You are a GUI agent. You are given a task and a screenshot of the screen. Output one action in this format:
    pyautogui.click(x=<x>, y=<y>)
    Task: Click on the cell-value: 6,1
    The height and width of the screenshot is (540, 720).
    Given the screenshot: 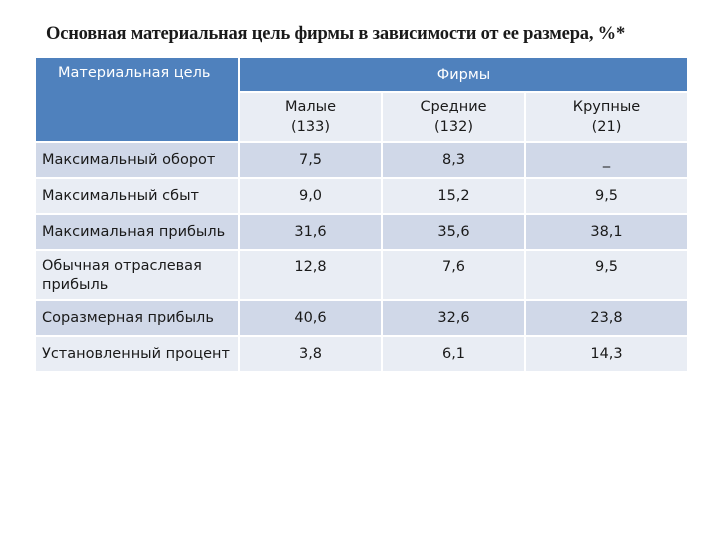 What is the action you would take?
    pyautogui.click(x=453, y=354)
    